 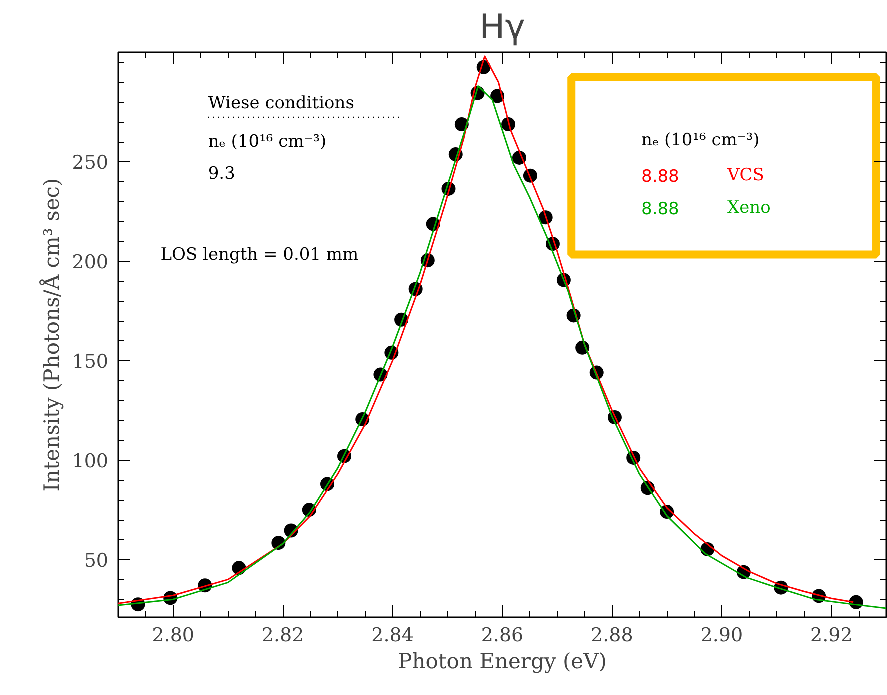 I want to click on y-tick-label: 150, so click(x=90, y=361).